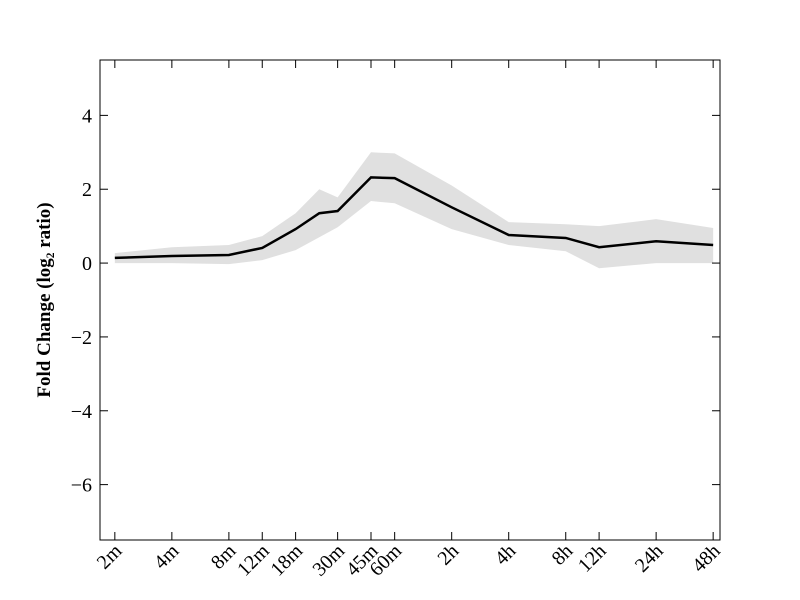  What do you see at coordinates (81, 486) in the screenshot?
I see `y-tick-label: −6` at bounding box center [81, 486].